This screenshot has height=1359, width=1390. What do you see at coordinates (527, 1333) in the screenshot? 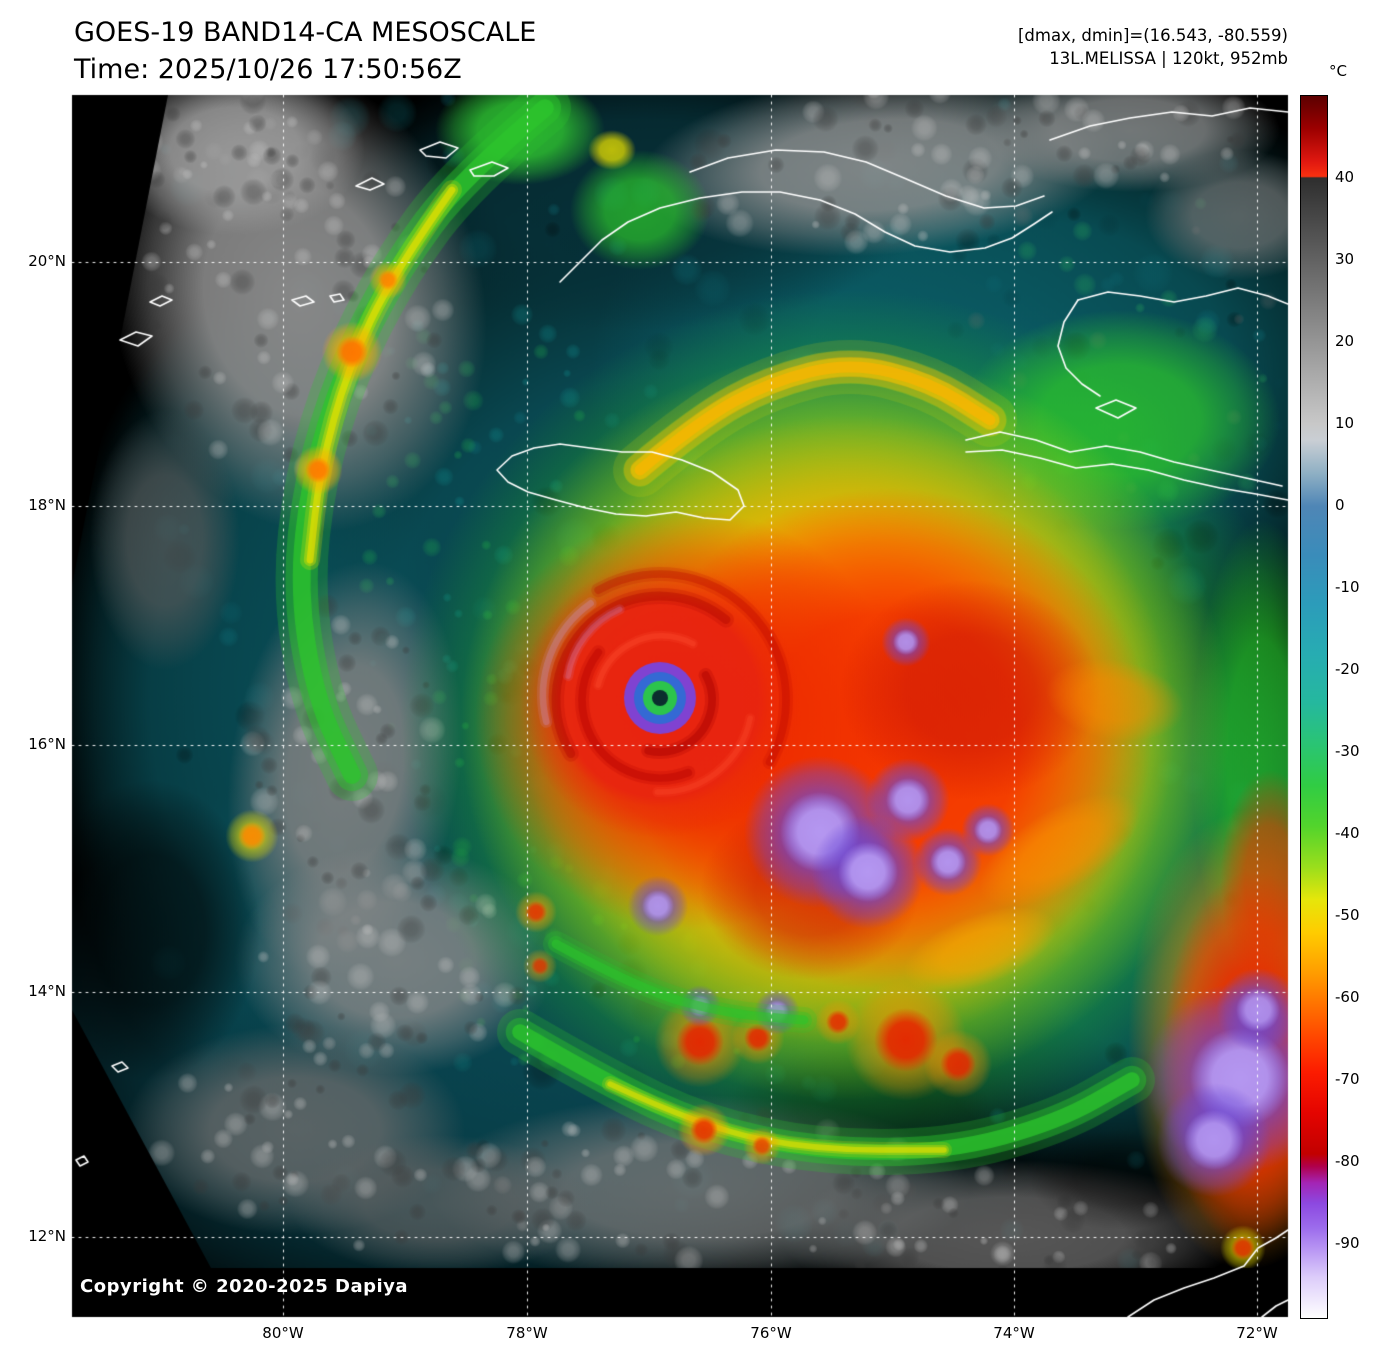
I see `lon-tick-label: 78°W` at bounding box center [527, 1333].